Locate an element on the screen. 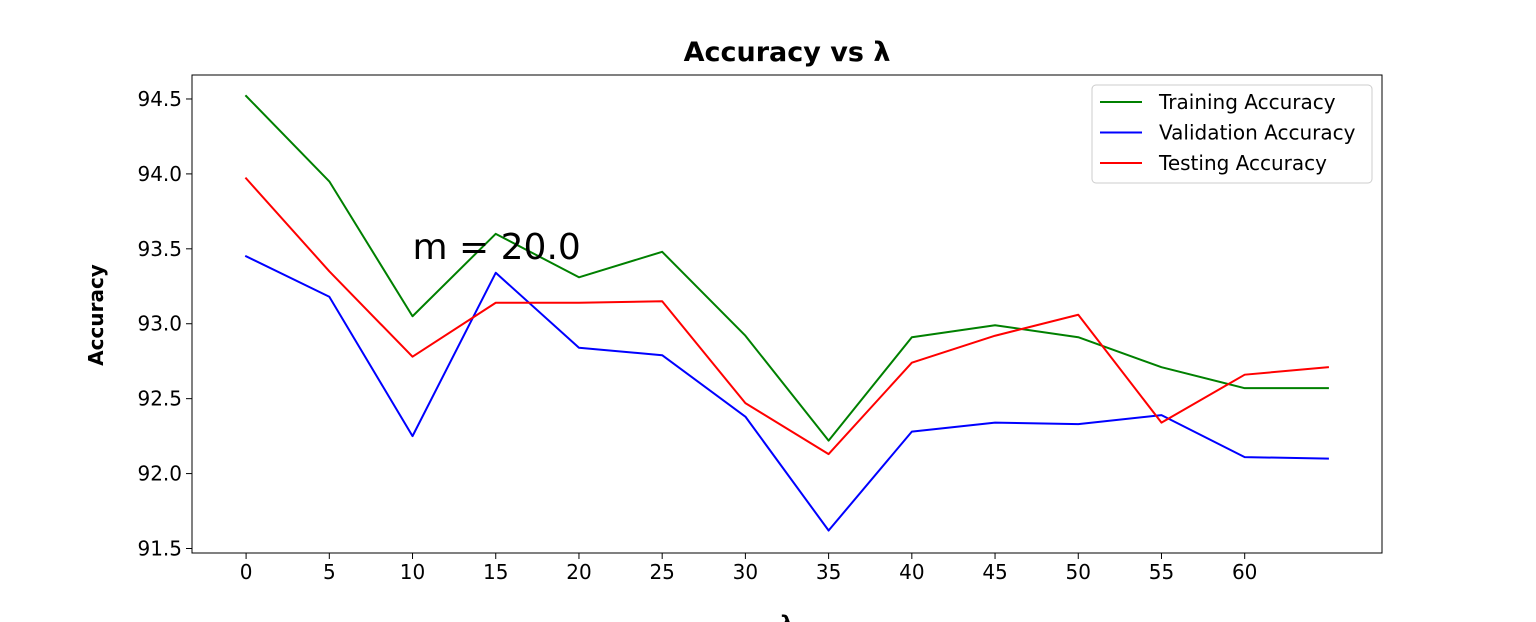 The image size is (1536, 622). x-tick-label: 0 is located at coordinates (246, 572).